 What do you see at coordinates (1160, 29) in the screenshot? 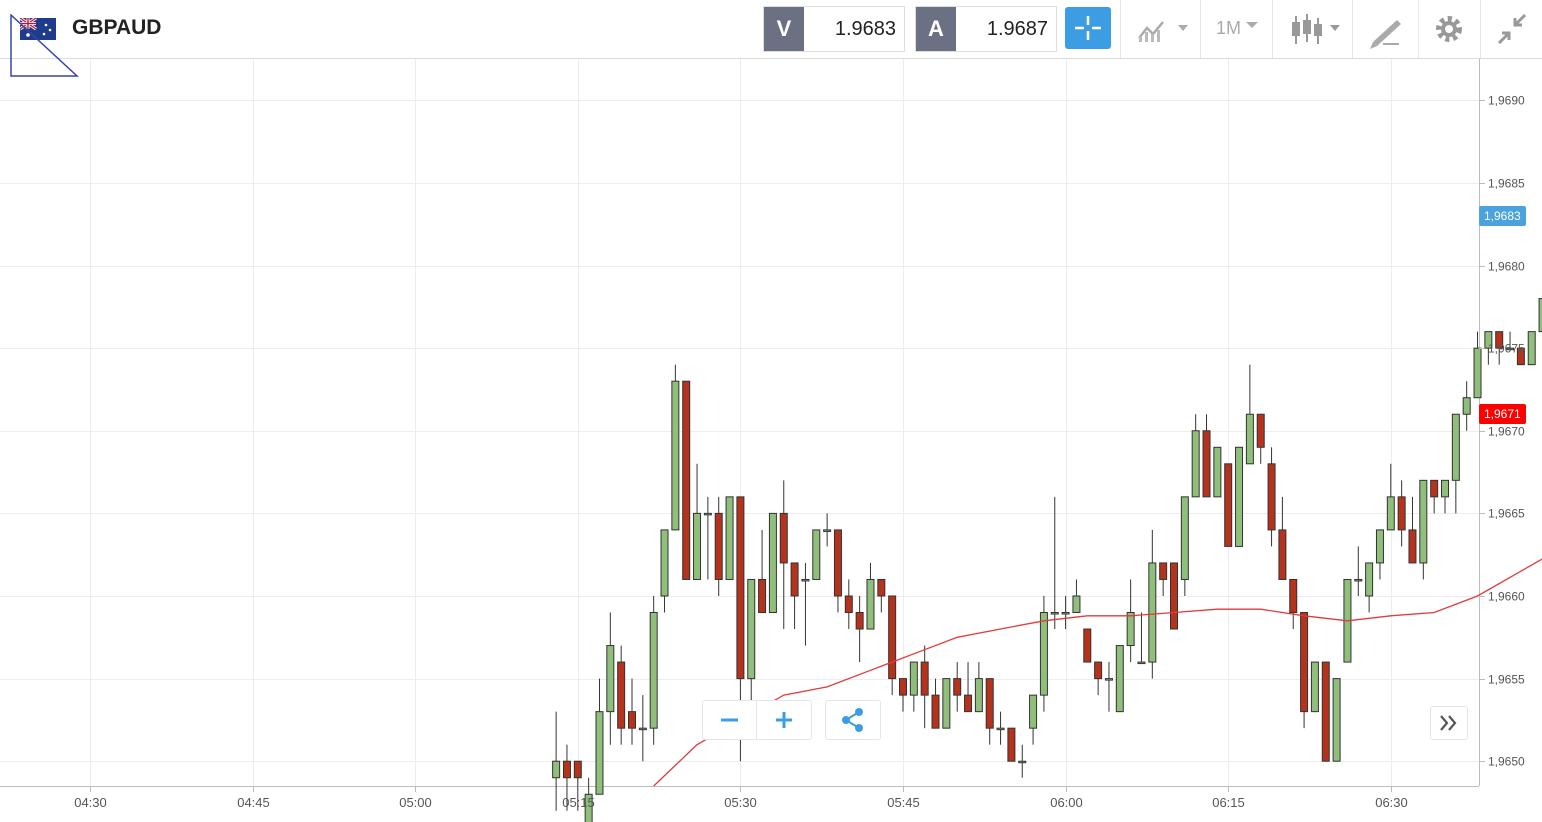
I see `chart-type-button` at bounding box center [1160, 29].